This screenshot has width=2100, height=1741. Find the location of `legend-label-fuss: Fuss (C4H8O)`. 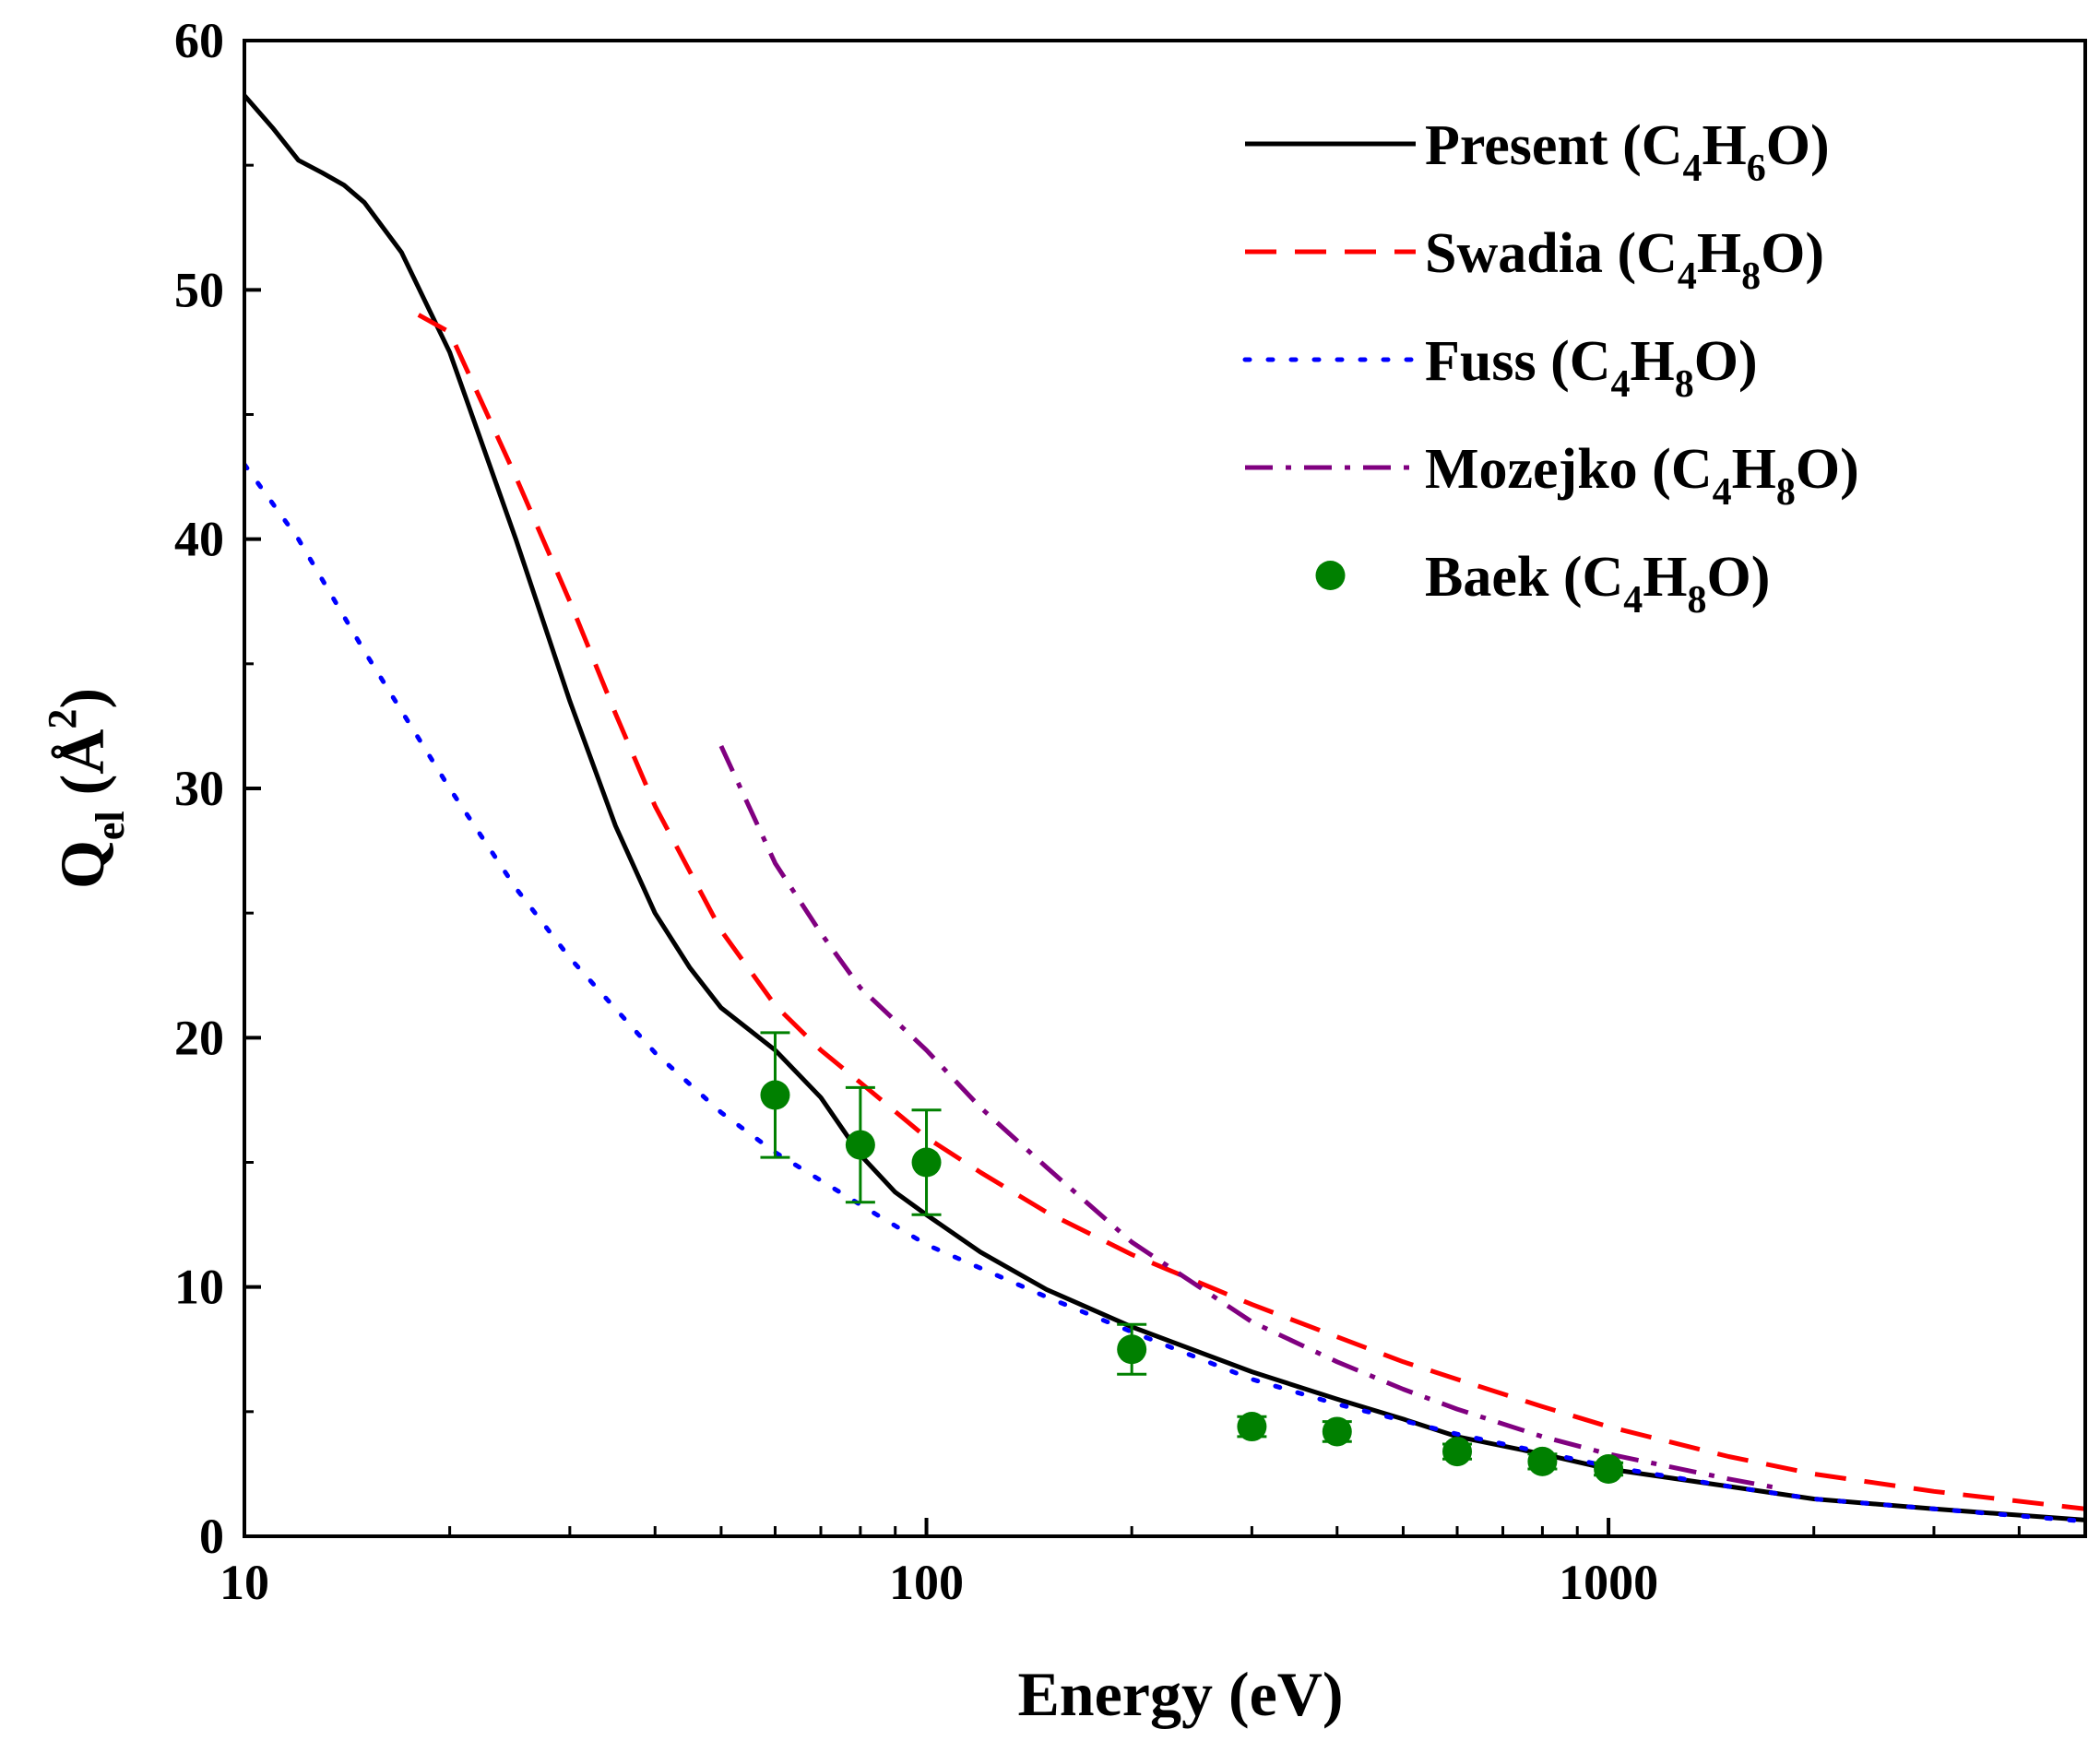

legend-label-fuss: Fuss (C4H8O) is located at coordinates (1591, 368).